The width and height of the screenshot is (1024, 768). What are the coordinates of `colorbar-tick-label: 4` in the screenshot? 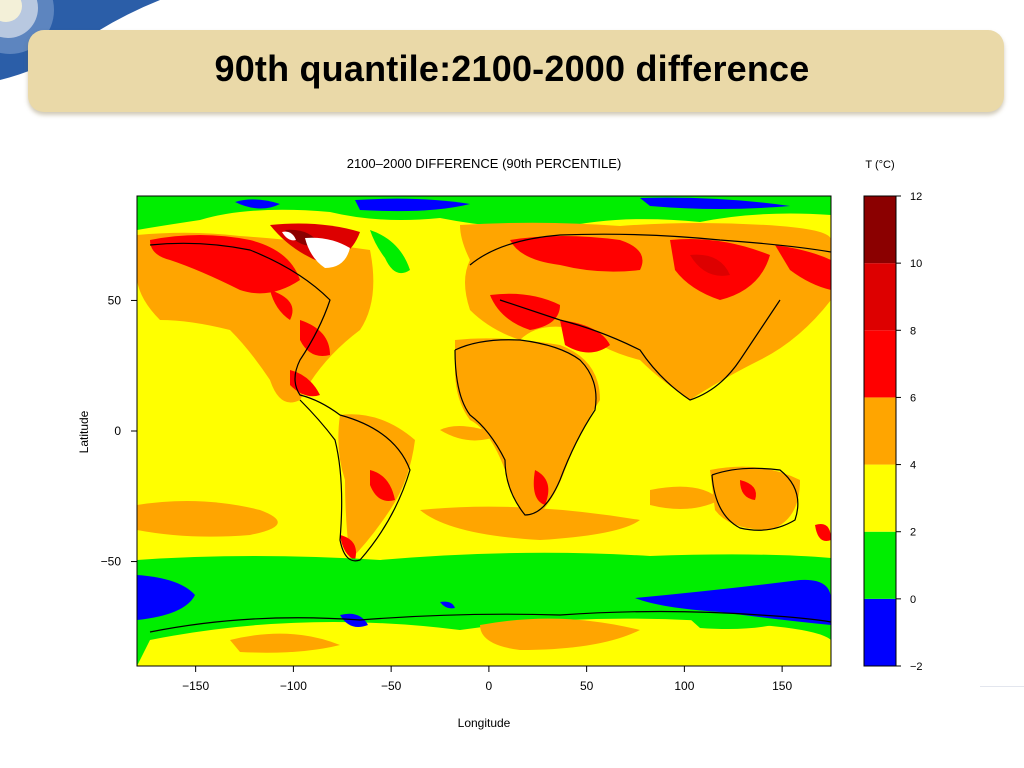 It's located at (913, 466).